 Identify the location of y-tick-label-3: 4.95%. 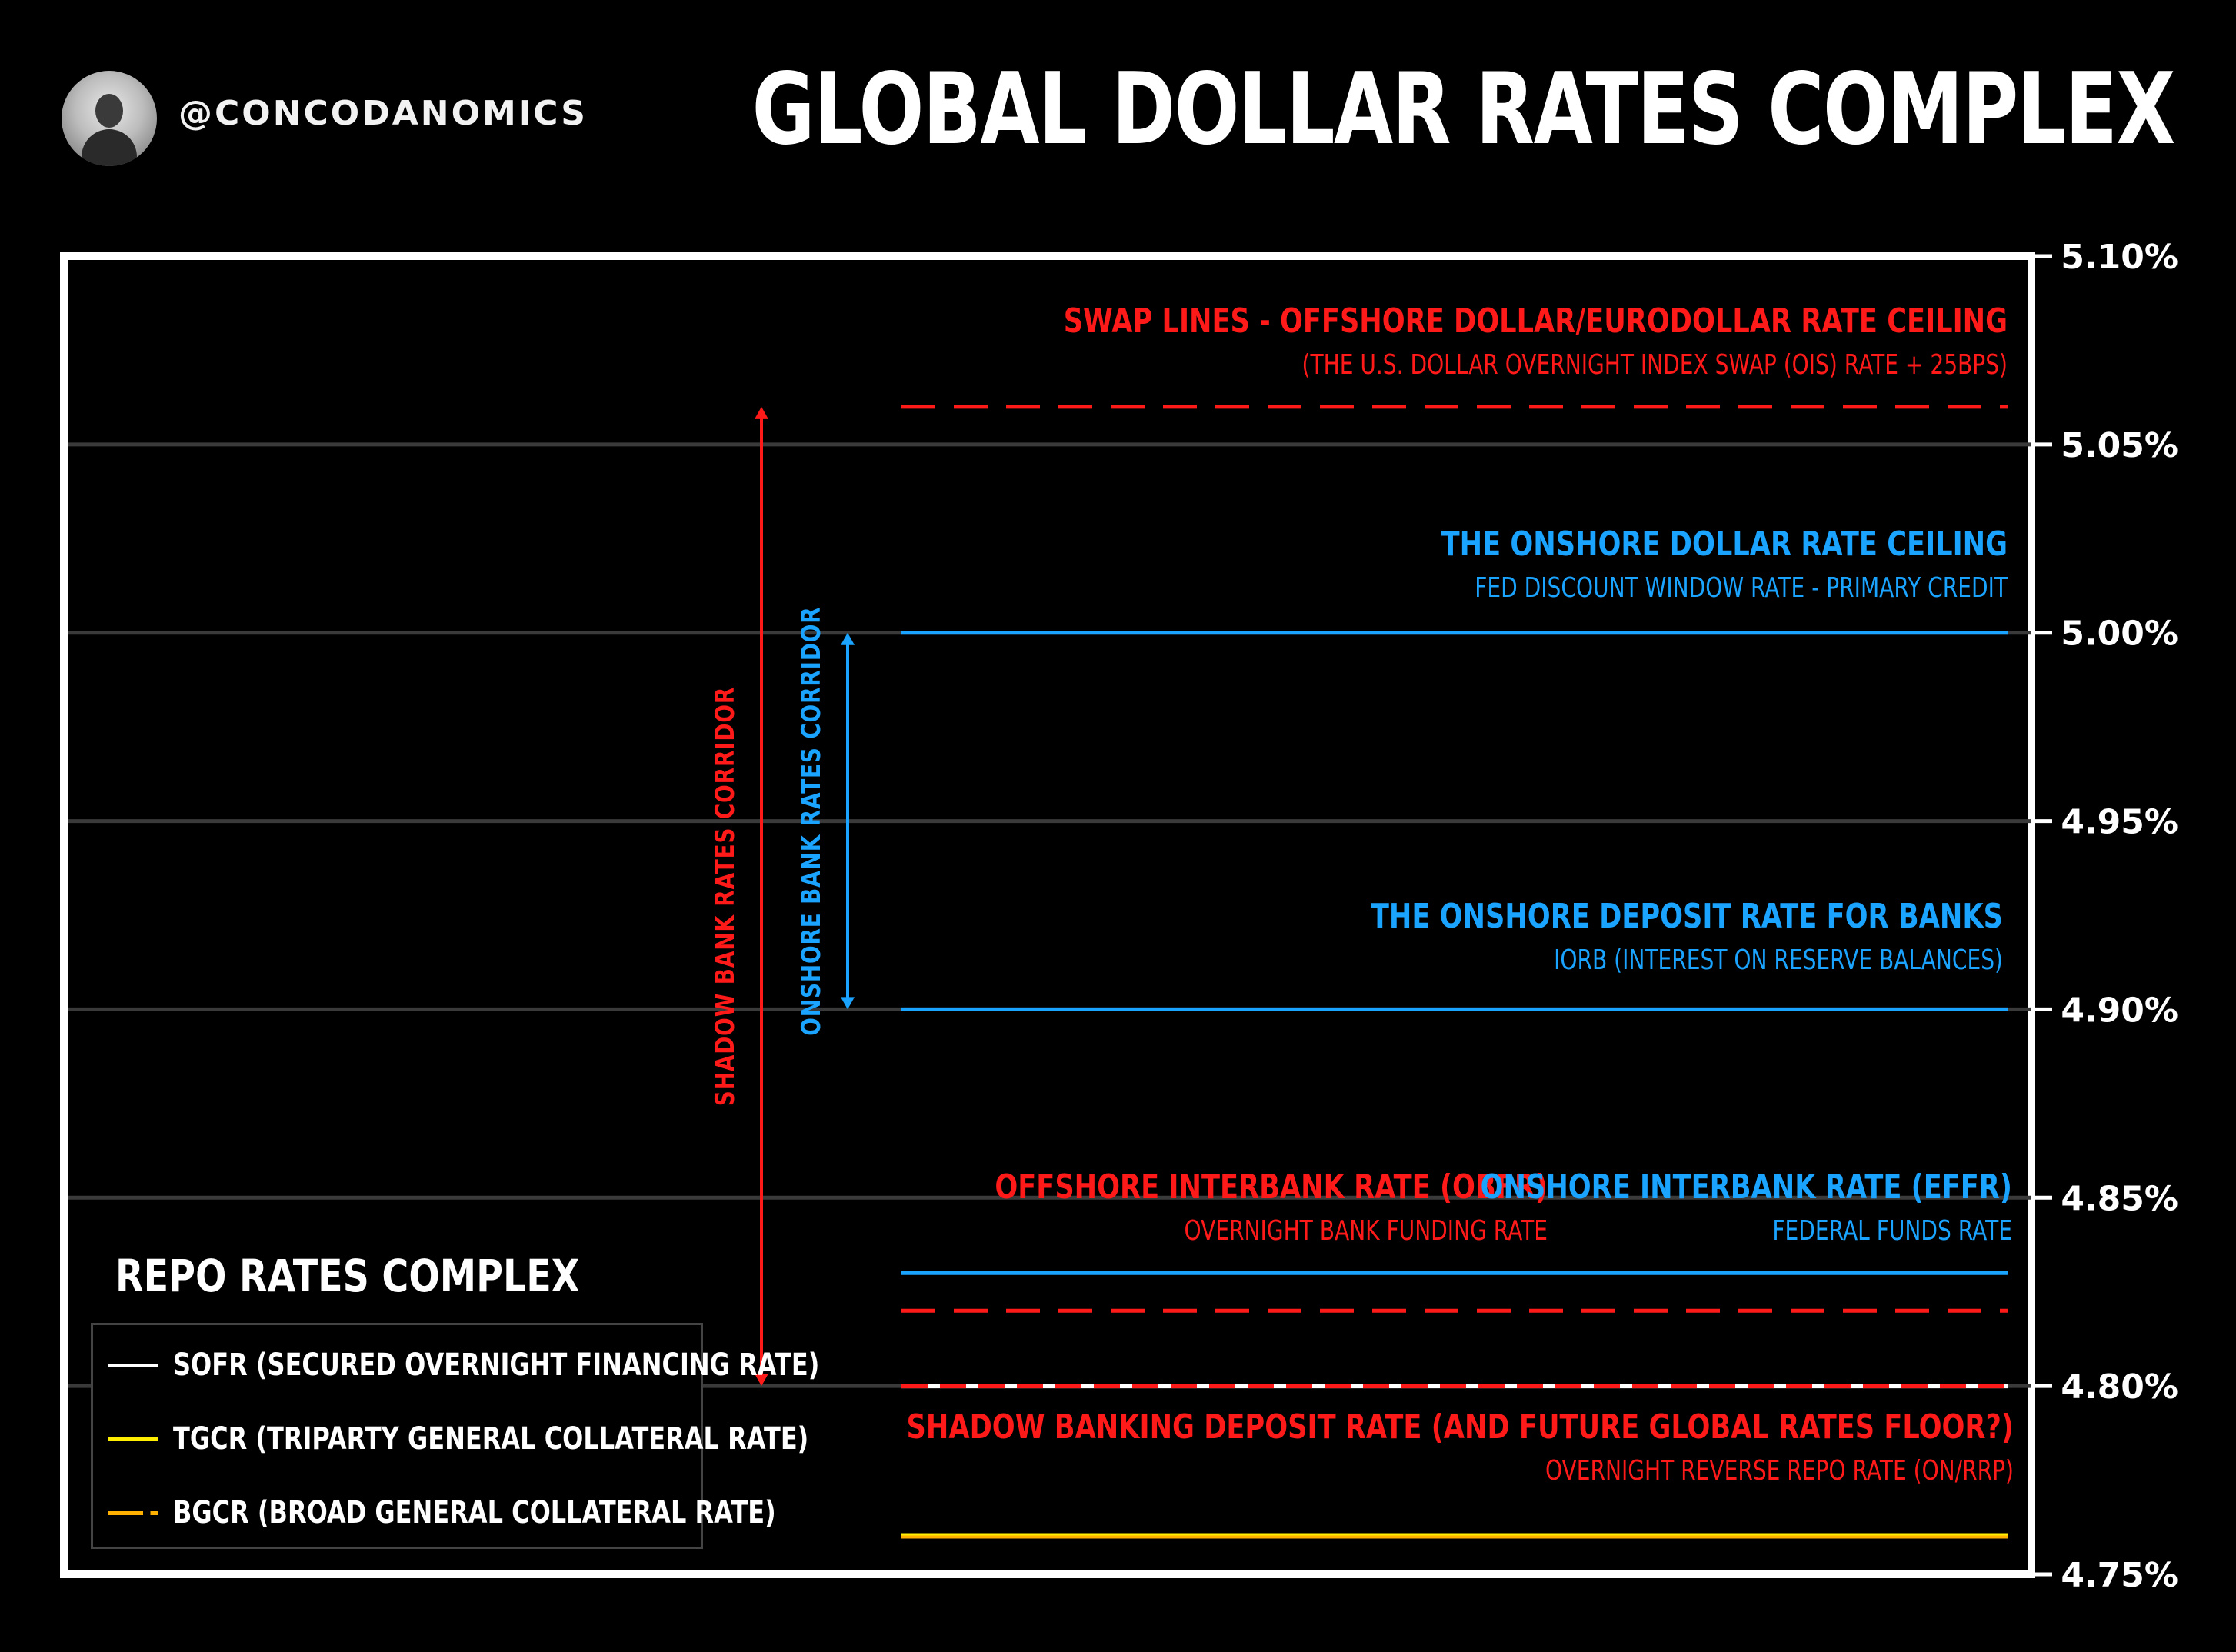
(2120, 823).